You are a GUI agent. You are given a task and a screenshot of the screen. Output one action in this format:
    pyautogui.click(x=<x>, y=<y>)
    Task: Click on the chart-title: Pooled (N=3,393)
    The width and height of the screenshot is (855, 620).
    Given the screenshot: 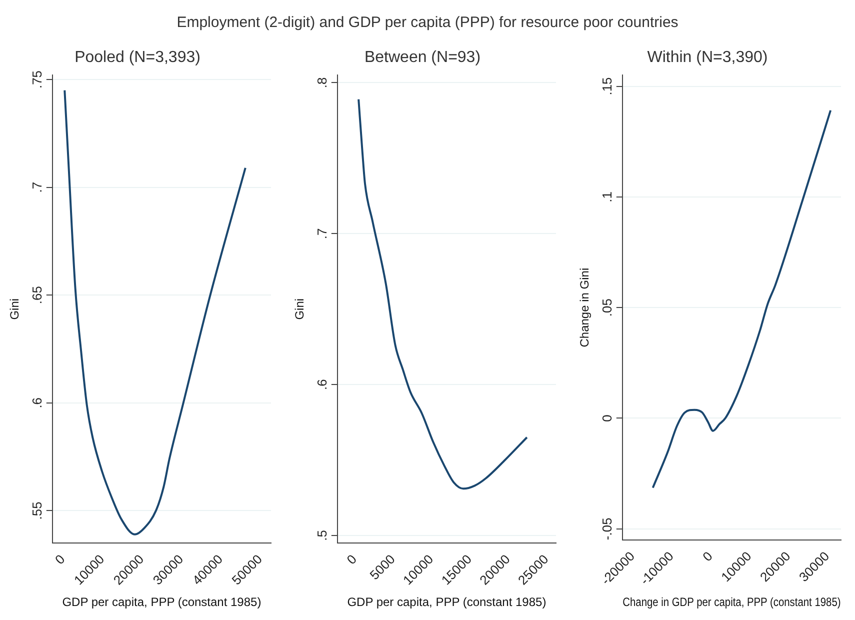 What is the action you would take?
    pyautogui.click(x=137, y=57)
    